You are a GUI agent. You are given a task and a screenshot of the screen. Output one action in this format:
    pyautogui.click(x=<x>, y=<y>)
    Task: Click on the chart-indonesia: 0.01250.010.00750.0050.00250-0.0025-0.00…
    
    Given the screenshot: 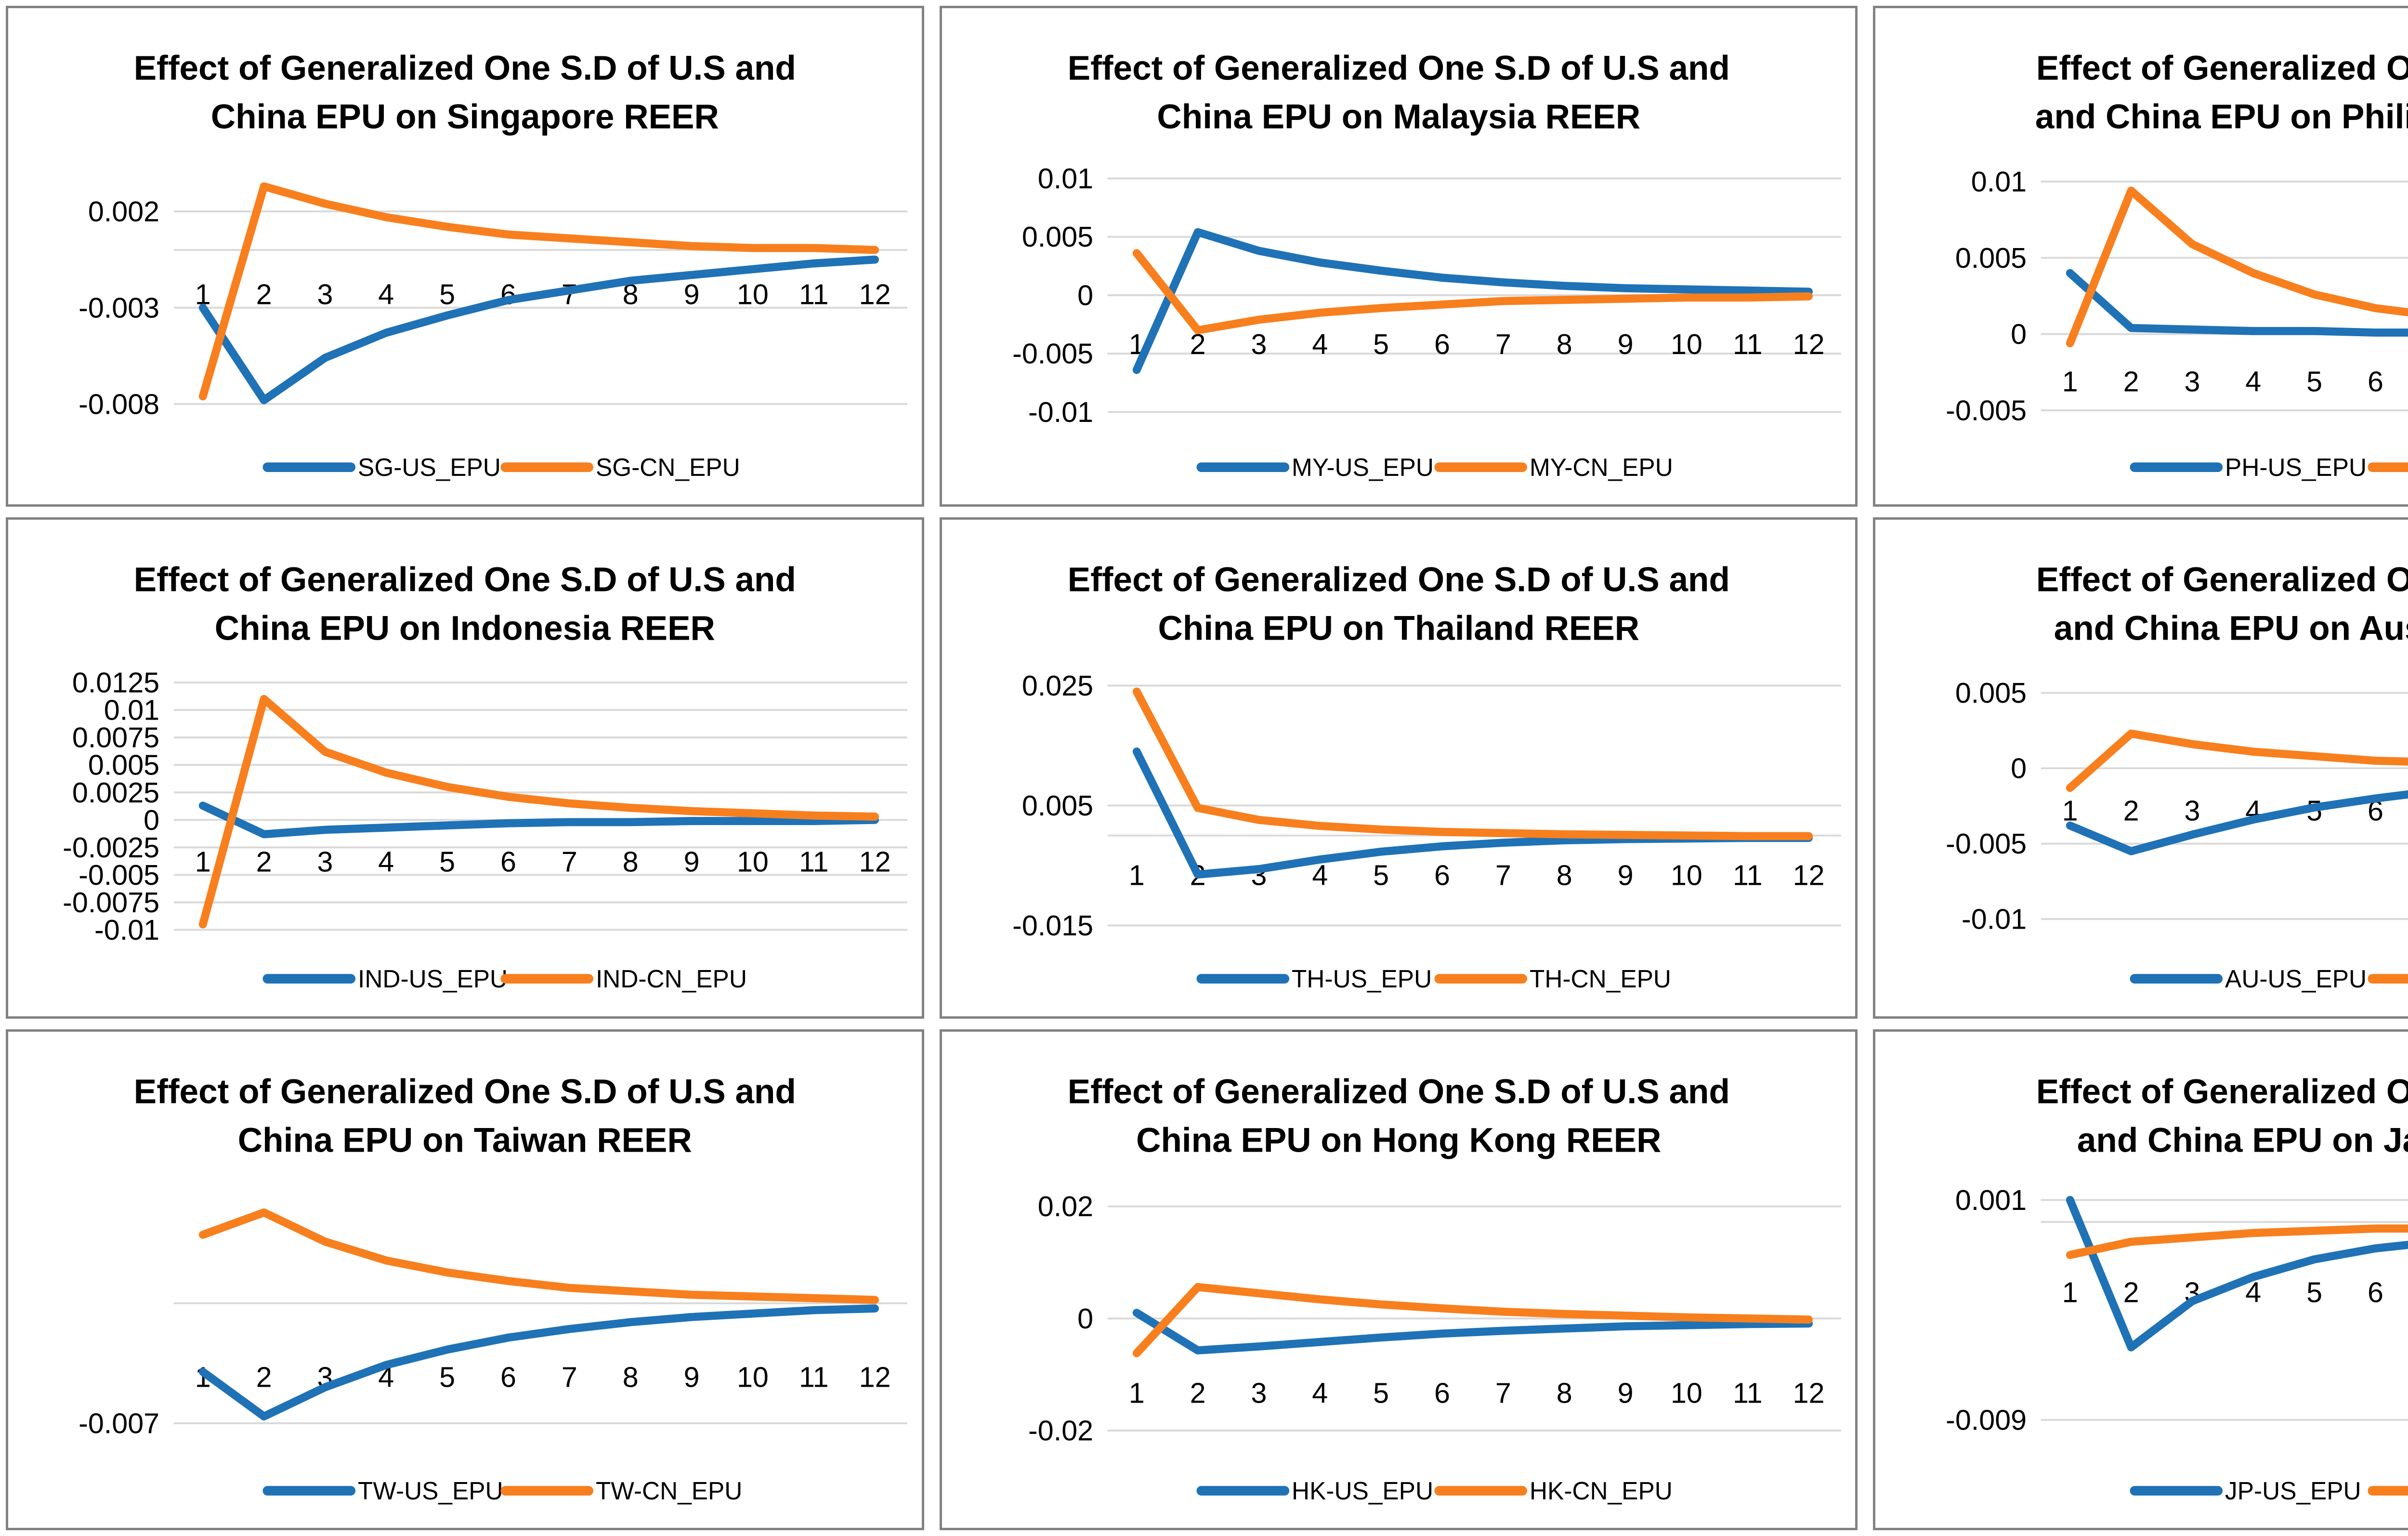 What is the action you would take?
    pyautogui.click(x=485, y=777)
    